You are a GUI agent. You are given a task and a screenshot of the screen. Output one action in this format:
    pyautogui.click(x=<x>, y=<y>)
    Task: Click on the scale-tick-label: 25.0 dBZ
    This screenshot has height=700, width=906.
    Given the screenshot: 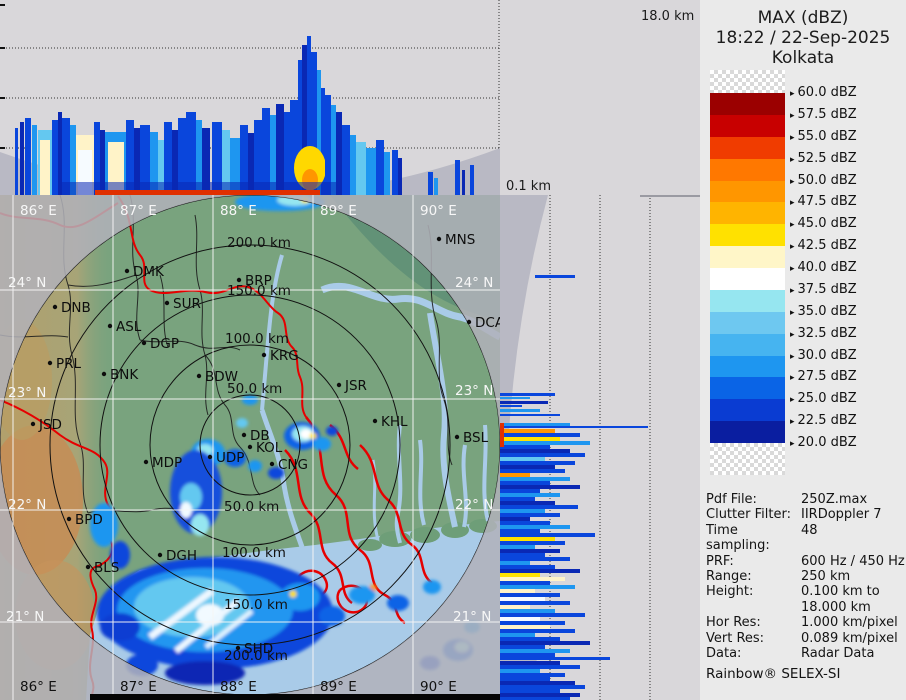 What is the action you would take?
    pyautogui.click(x=827, y=399)
    